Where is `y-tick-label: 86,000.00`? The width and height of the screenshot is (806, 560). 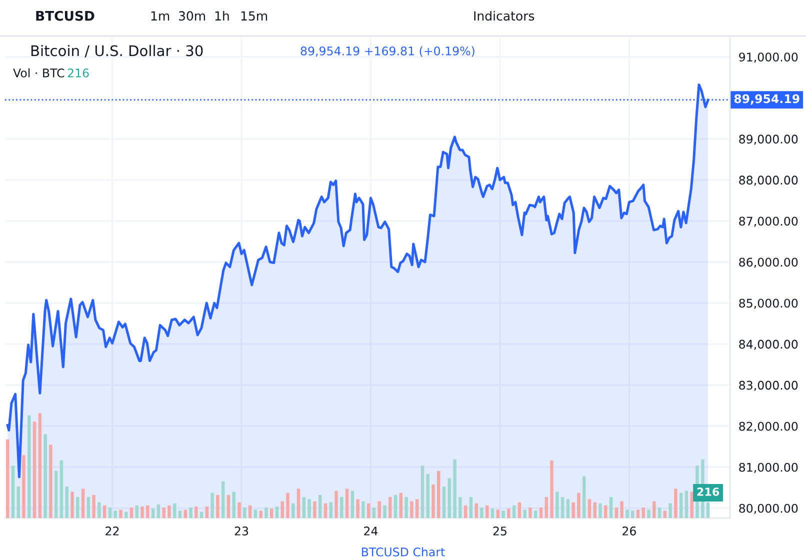
y-tick-label: 86,000.00 is located at coordinates (768, 263).